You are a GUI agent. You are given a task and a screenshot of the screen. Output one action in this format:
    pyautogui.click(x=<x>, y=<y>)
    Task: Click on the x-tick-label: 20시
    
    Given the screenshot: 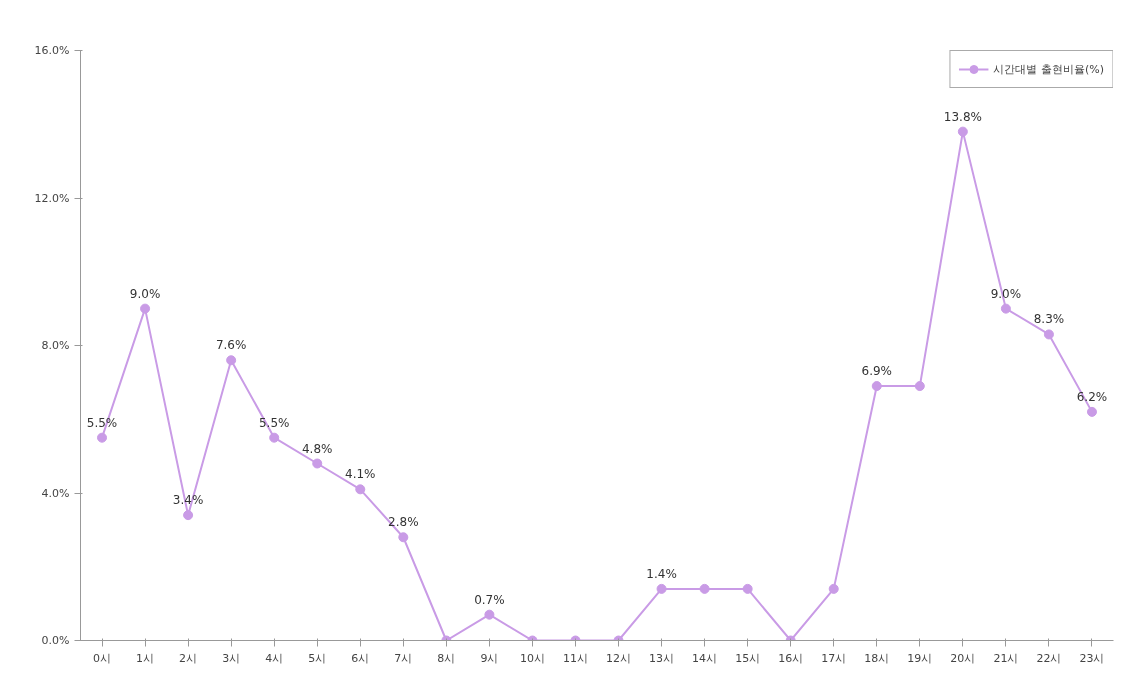 What is the action you would take?
    pyautogui.click(x=963, y=658)
    